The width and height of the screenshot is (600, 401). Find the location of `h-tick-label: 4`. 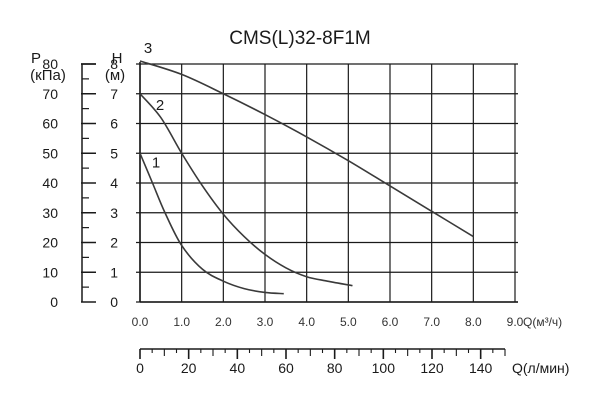

h-tick-label: 4 is located at coordinates (114, 183).